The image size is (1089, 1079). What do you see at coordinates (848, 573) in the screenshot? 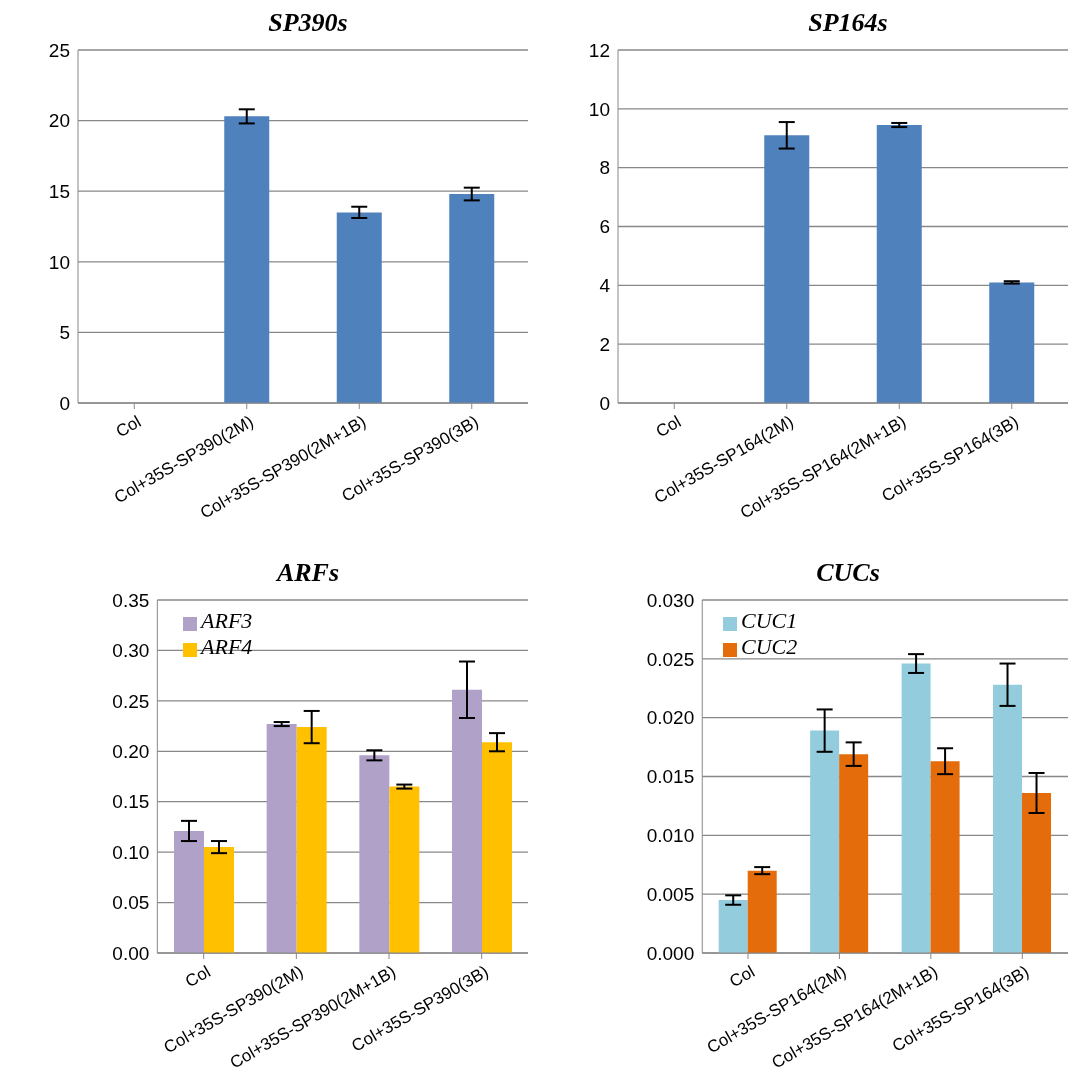
I see `chart-title: CUCs` at bounding box center [848, 573].